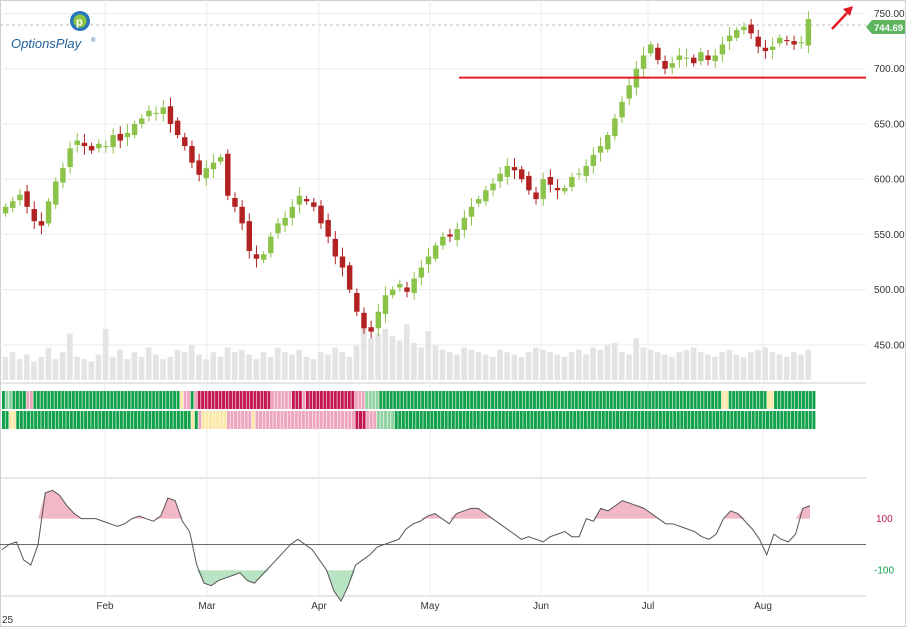  Describe the element at coordinates (80, 21) in the screenshot. I see `optionsplay-logo-icon: p` at that location.